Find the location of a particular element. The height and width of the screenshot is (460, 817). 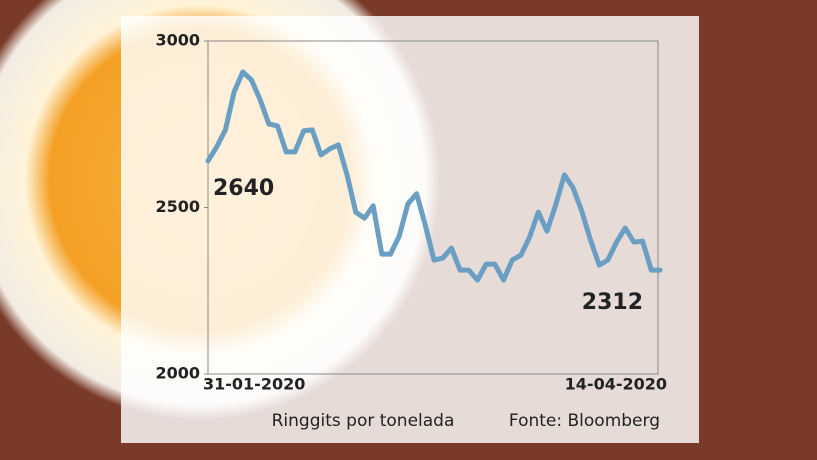

data-label: 2640 is located at coordinates (243, 188).